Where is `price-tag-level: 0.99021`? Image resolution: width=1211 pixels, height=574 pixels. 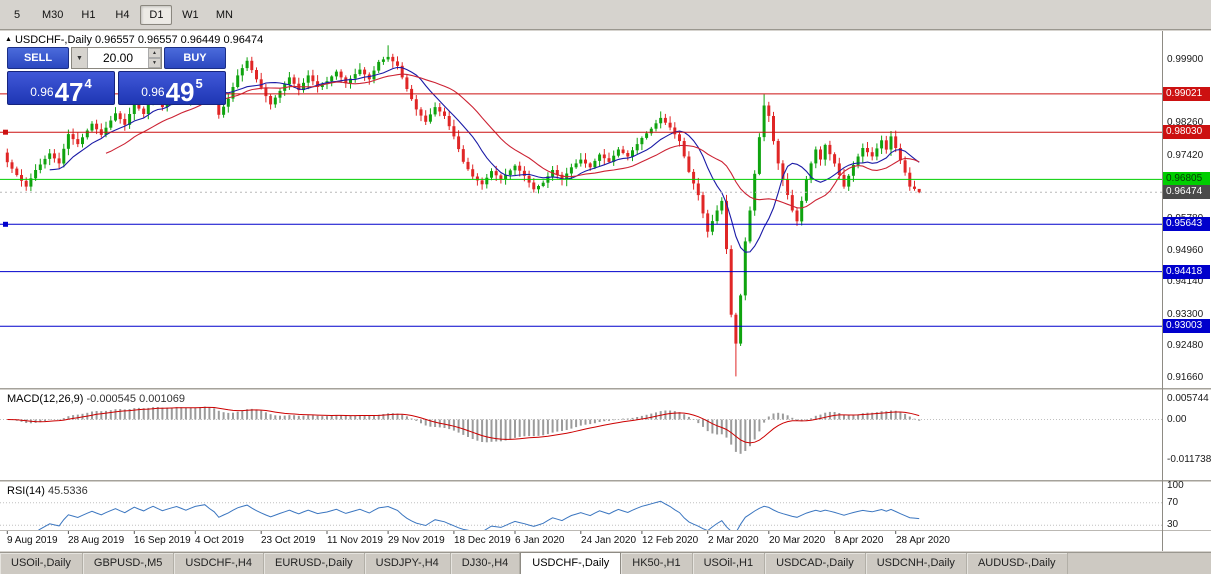
price-tag-level: 0.99021 is located at coordinates (1186, 94).